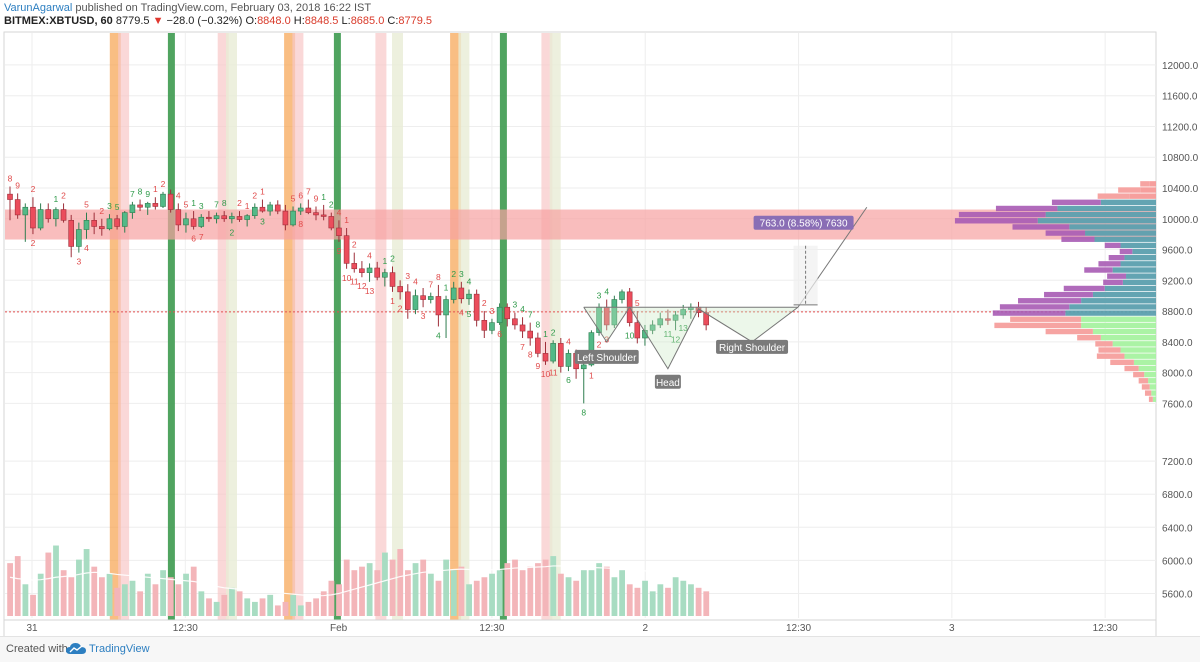 This screenshot has width=1200, height=662. What do you see at coordinates (354, 282) in the screenshot?
I see `td-count-label: 11` at bounding box center [354, 282].